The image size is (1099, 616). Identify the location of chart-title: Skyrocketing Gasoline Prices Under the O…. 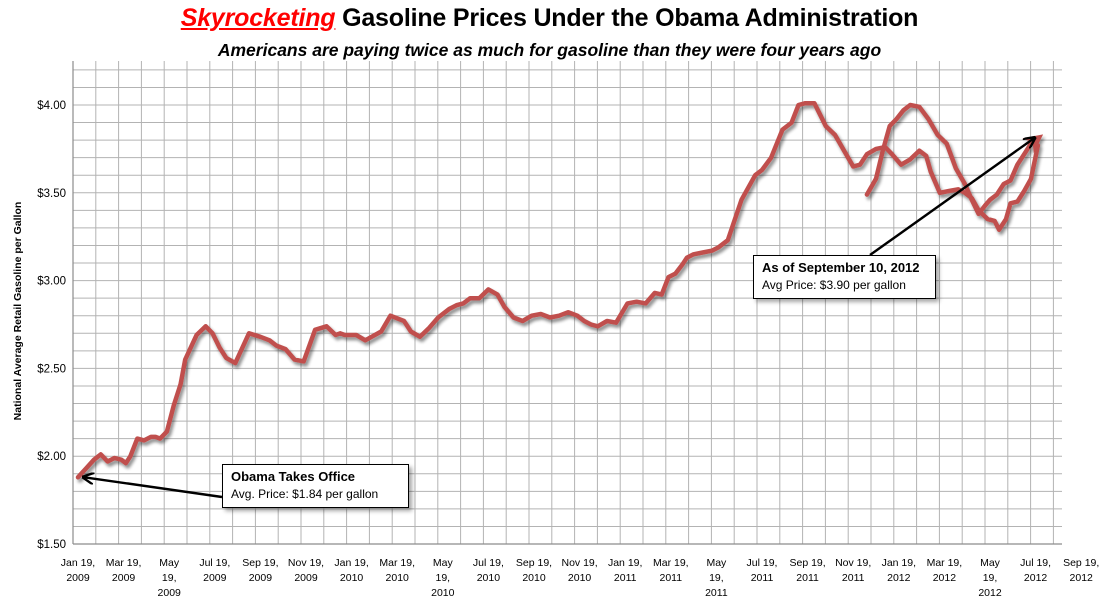
(549, 18).